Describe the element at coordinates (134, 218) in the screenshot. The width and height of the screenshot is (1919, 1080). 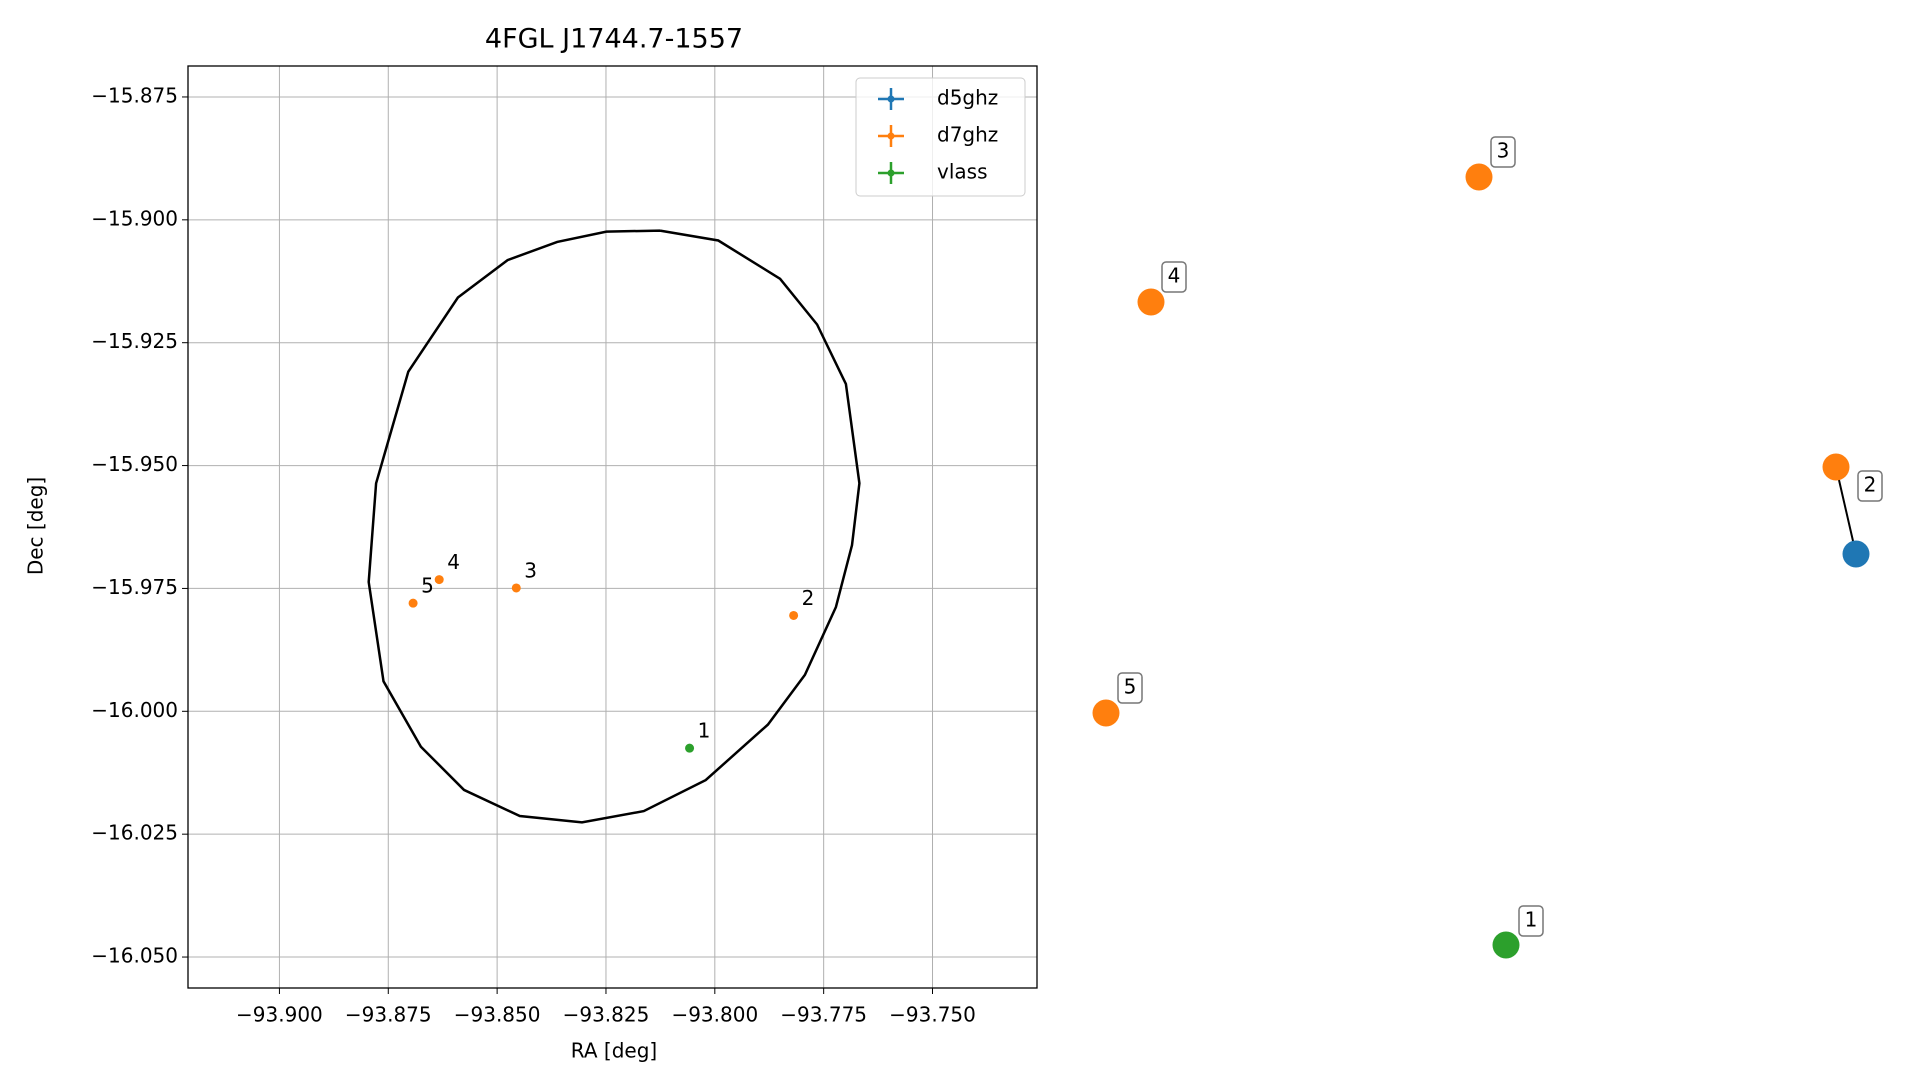
I see `y-tick-label: −15.900` at that location.